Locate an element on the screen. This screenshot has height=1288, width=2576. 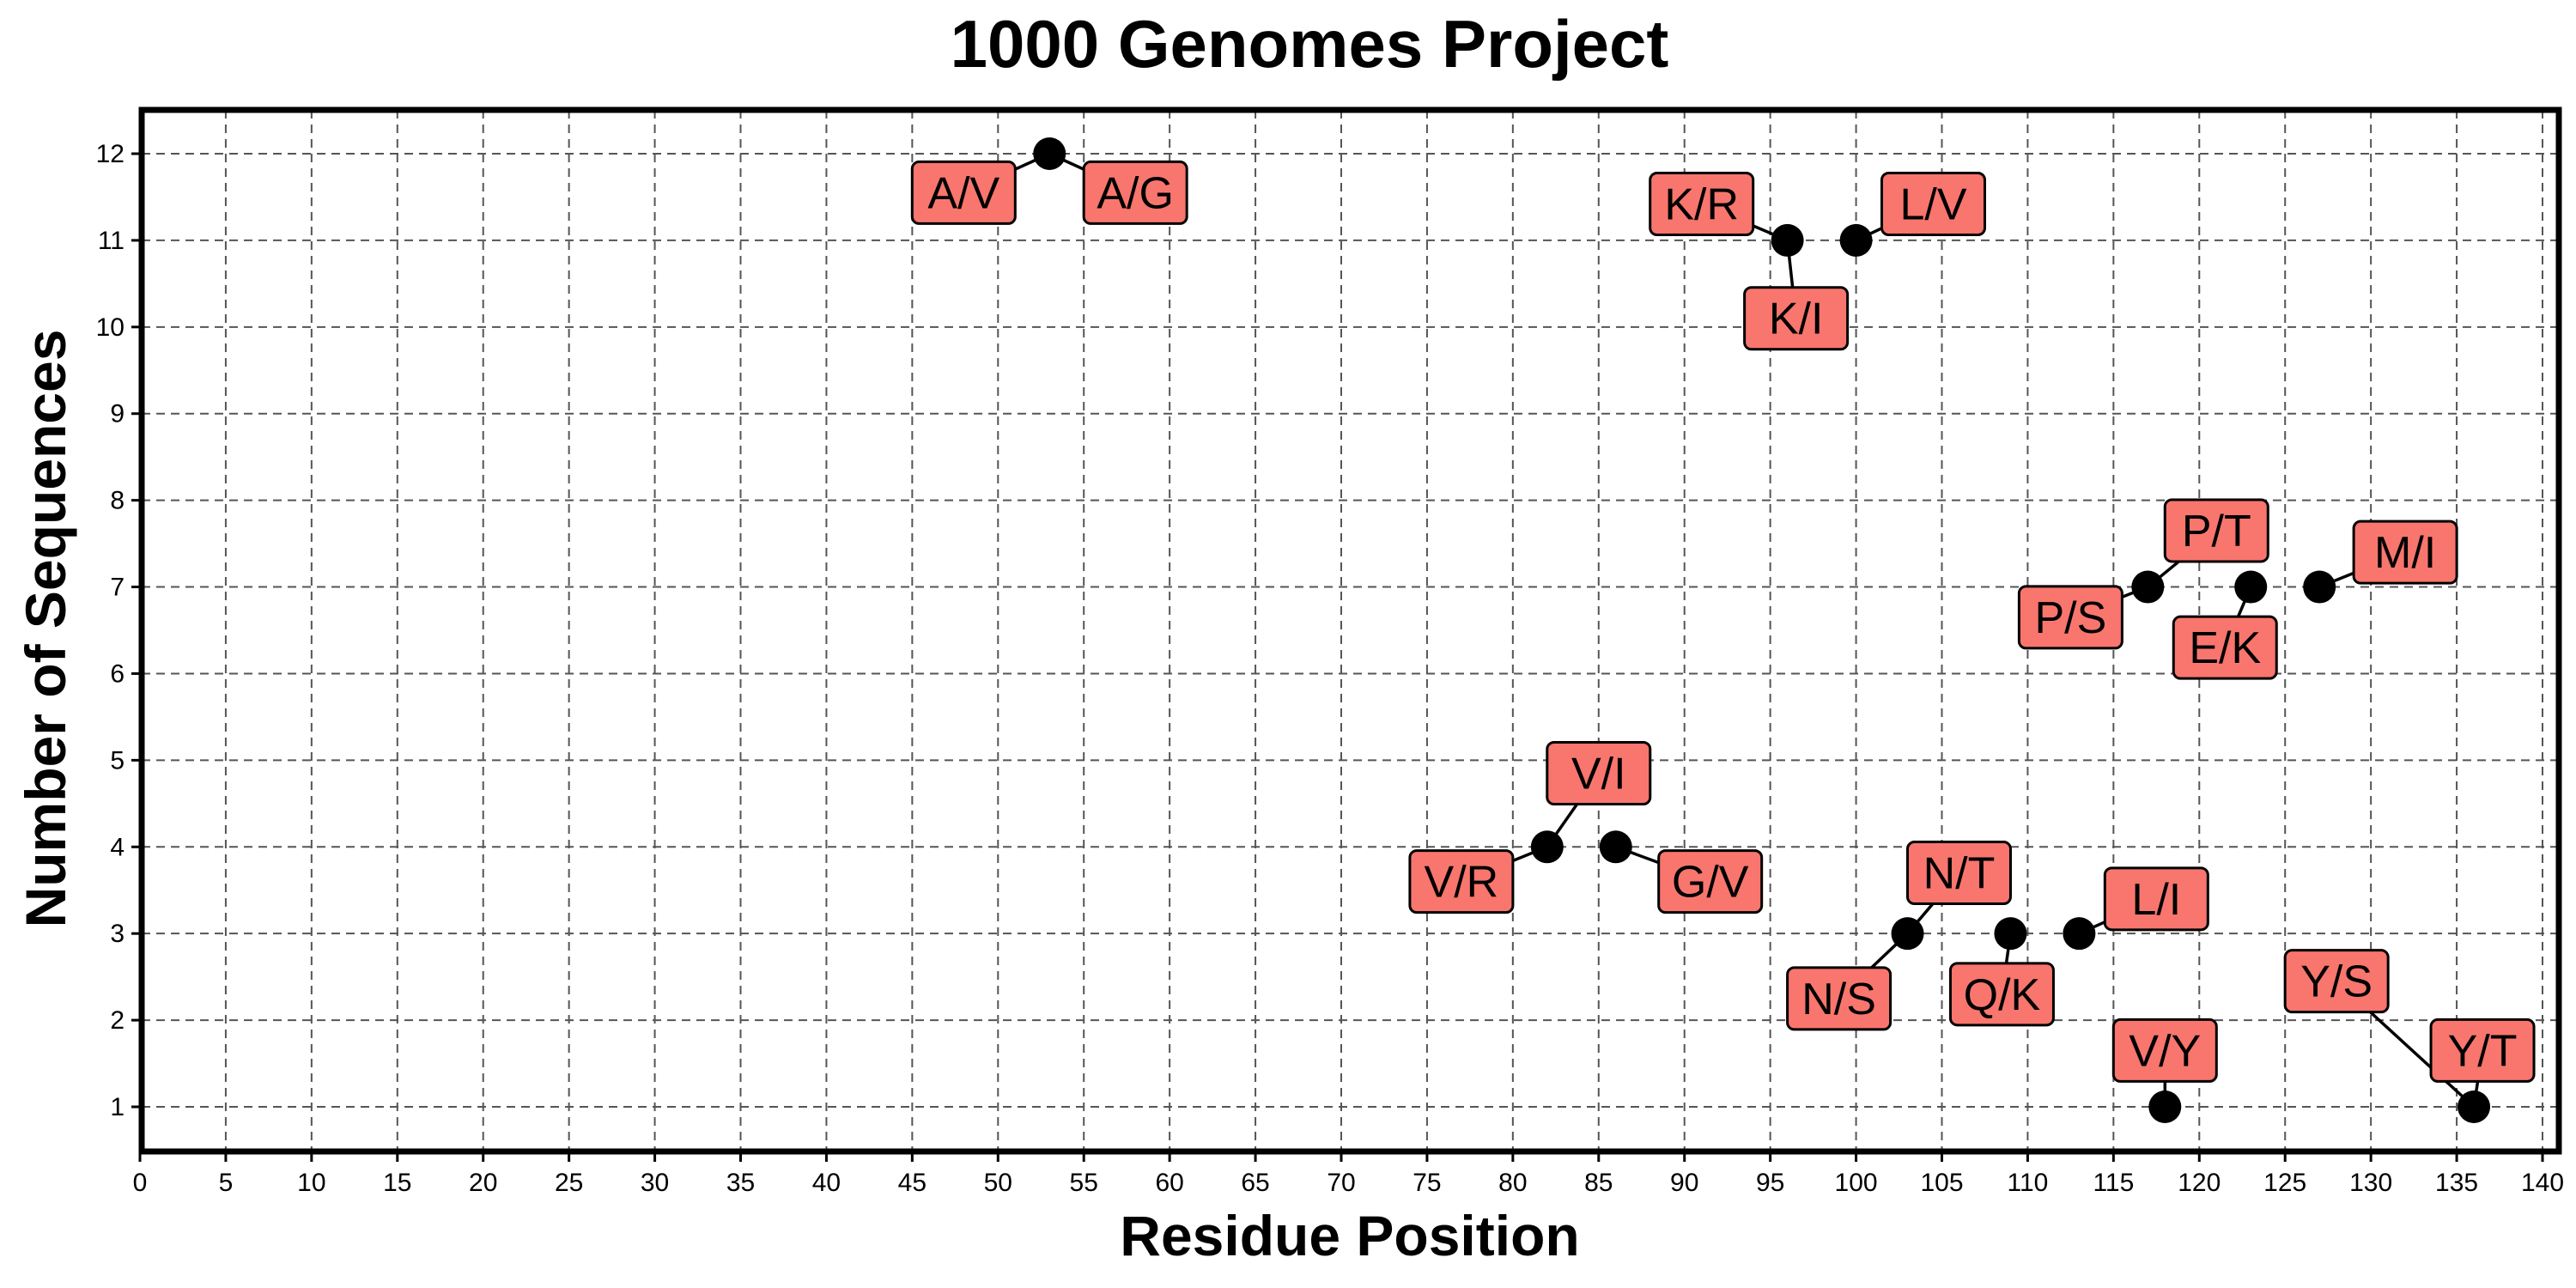
x-tick-label: 5 is located at coordinates (227, 1183).